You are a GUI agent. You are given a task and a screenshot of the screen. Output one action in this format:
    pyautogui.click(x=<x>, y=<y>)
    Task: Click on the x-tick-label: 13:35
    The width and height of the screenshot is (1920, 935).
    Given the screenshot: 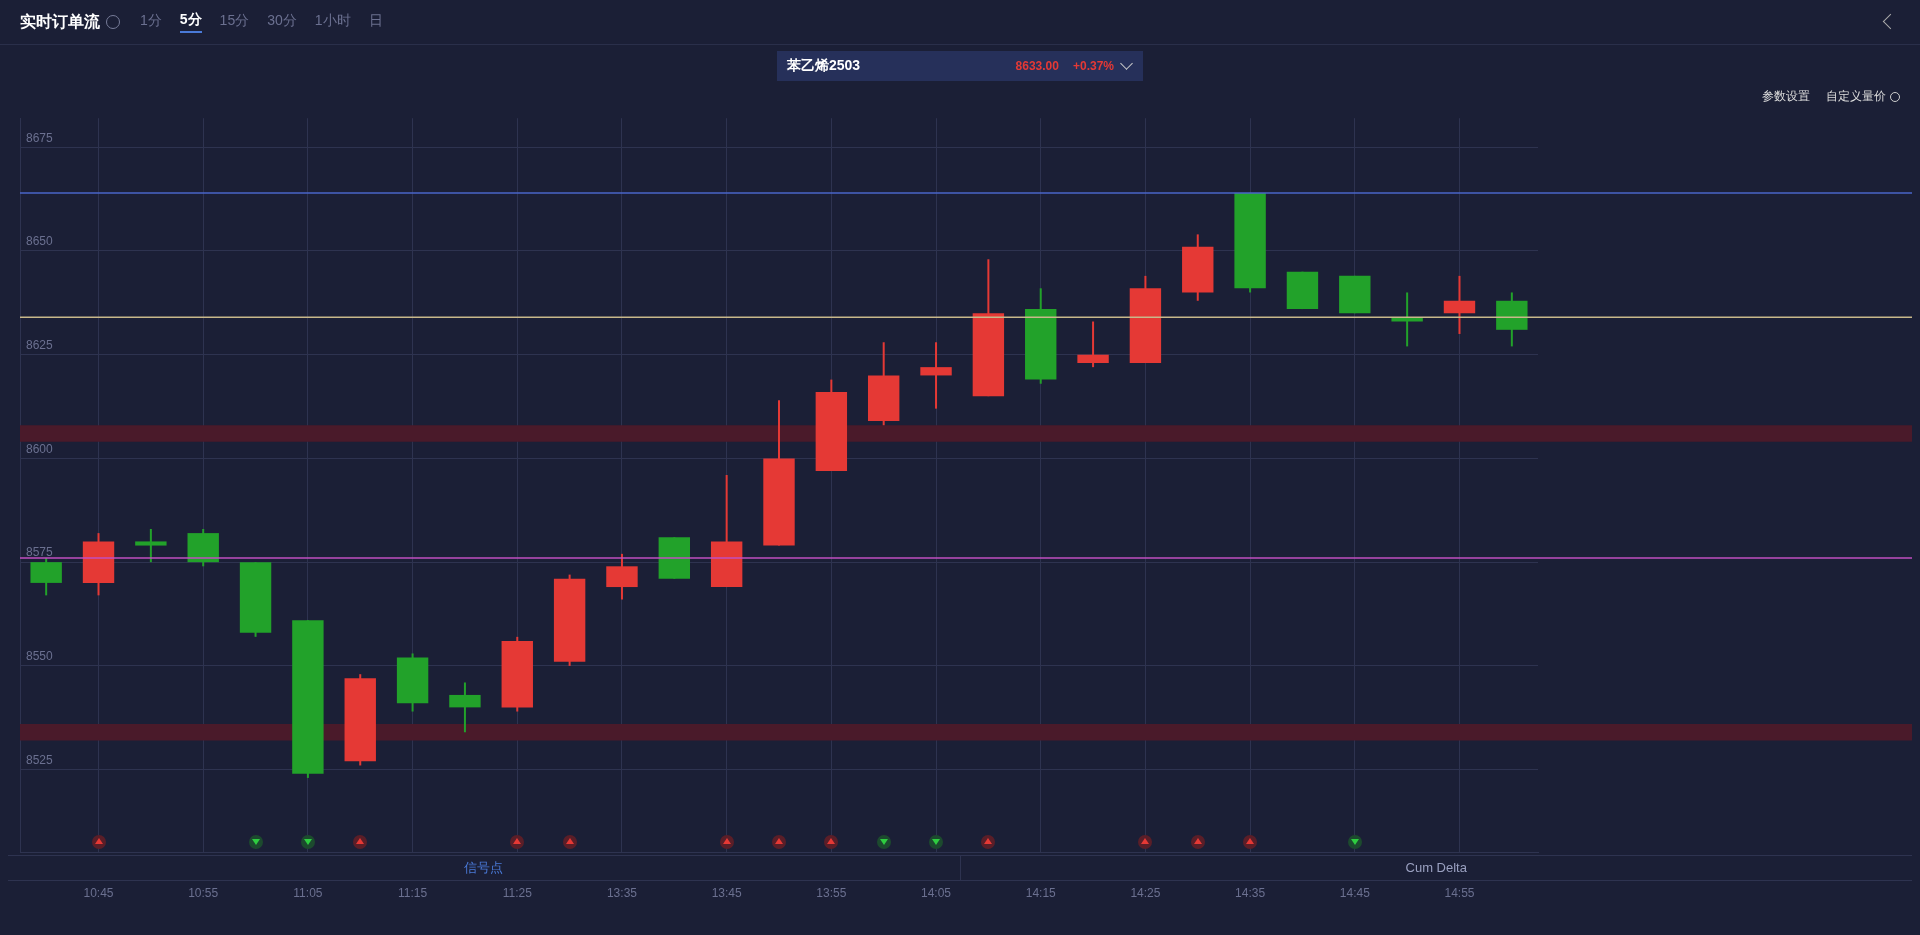 What is the action you would take?
    pyautogui.click(x=622, y=893)
    